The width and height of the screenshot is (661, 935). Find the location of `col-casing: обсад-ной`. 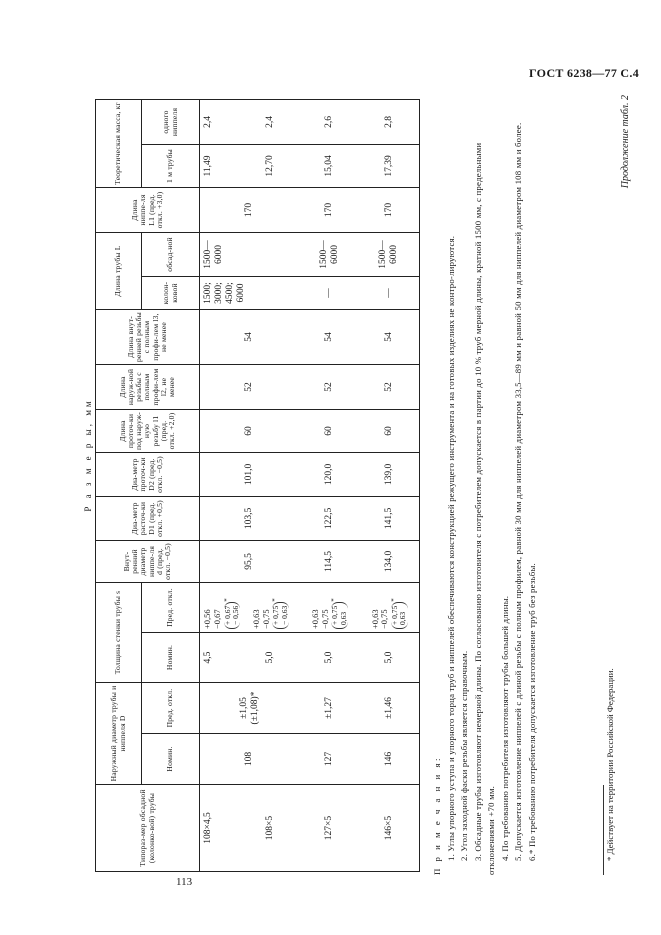

col-casing: обсад-ной is located at coordinates (170, 254).